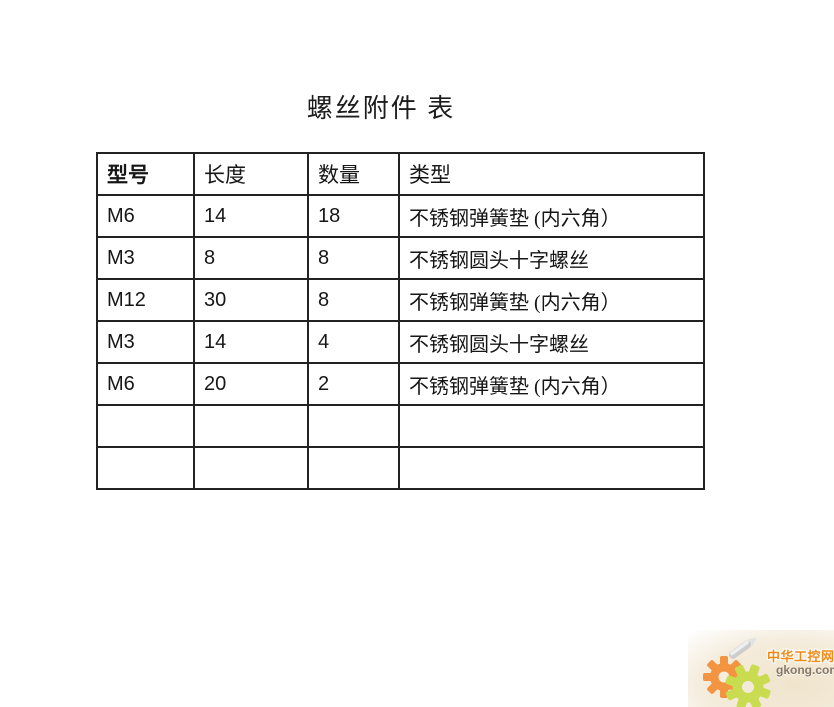 This screenshot has width=834, height=707. I want to click on column-header-model: 型号, so click(145, 174).